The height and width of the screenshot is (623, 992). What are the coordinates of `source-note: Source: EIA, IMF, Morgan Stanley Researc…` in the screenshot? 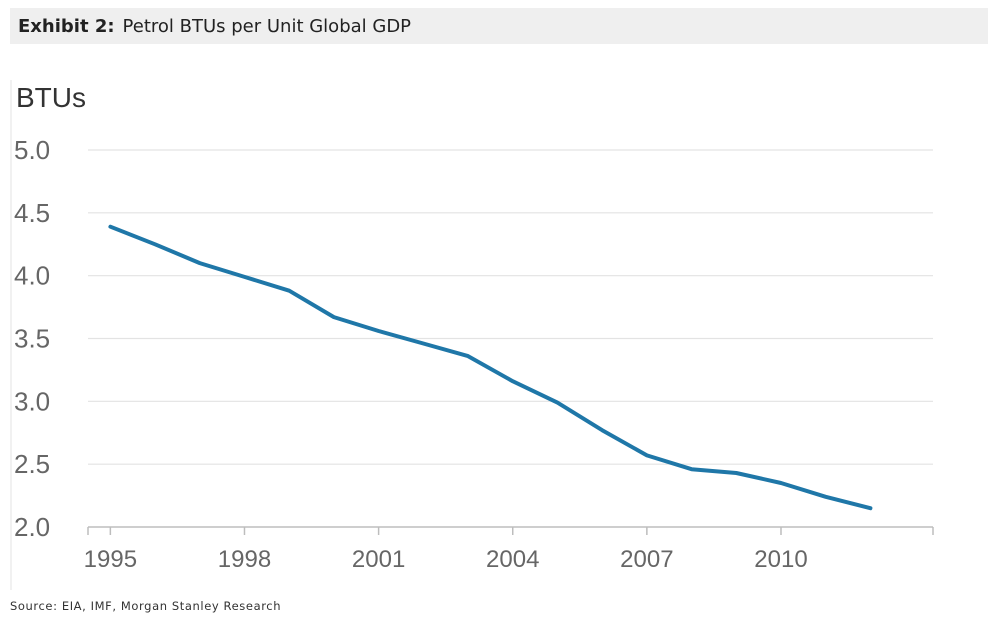 It's located at (146, 606).